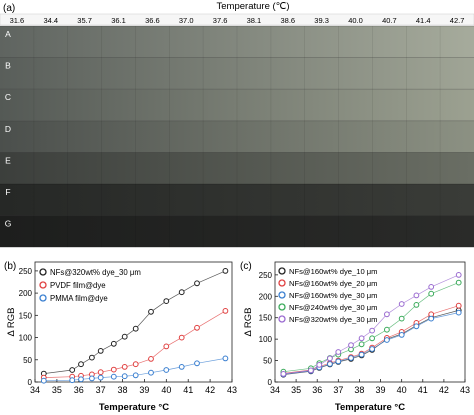 The height and width of the screenshot is (415, 474). I want to click on panel-b-series, so click(134, 326).